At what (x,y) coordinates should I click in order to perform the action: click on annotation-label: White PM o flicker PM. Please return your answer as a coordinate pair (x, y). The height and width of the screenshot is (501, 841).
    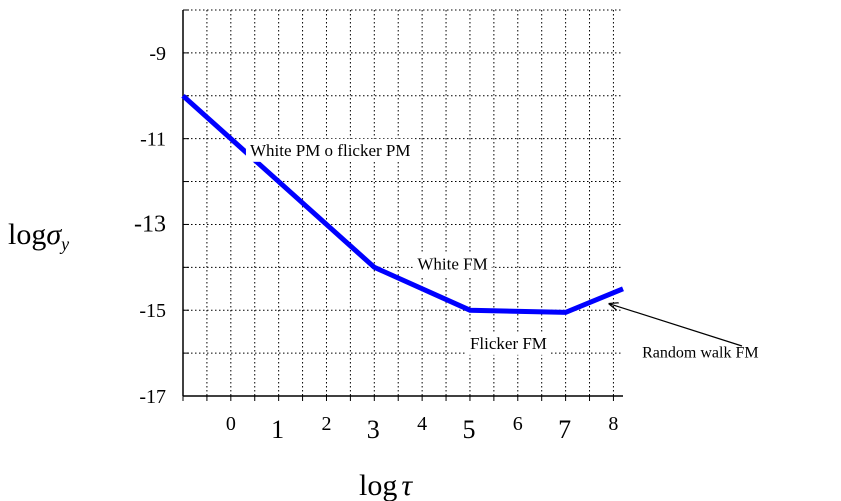
    Looking at the image, I should click on (330, 150).